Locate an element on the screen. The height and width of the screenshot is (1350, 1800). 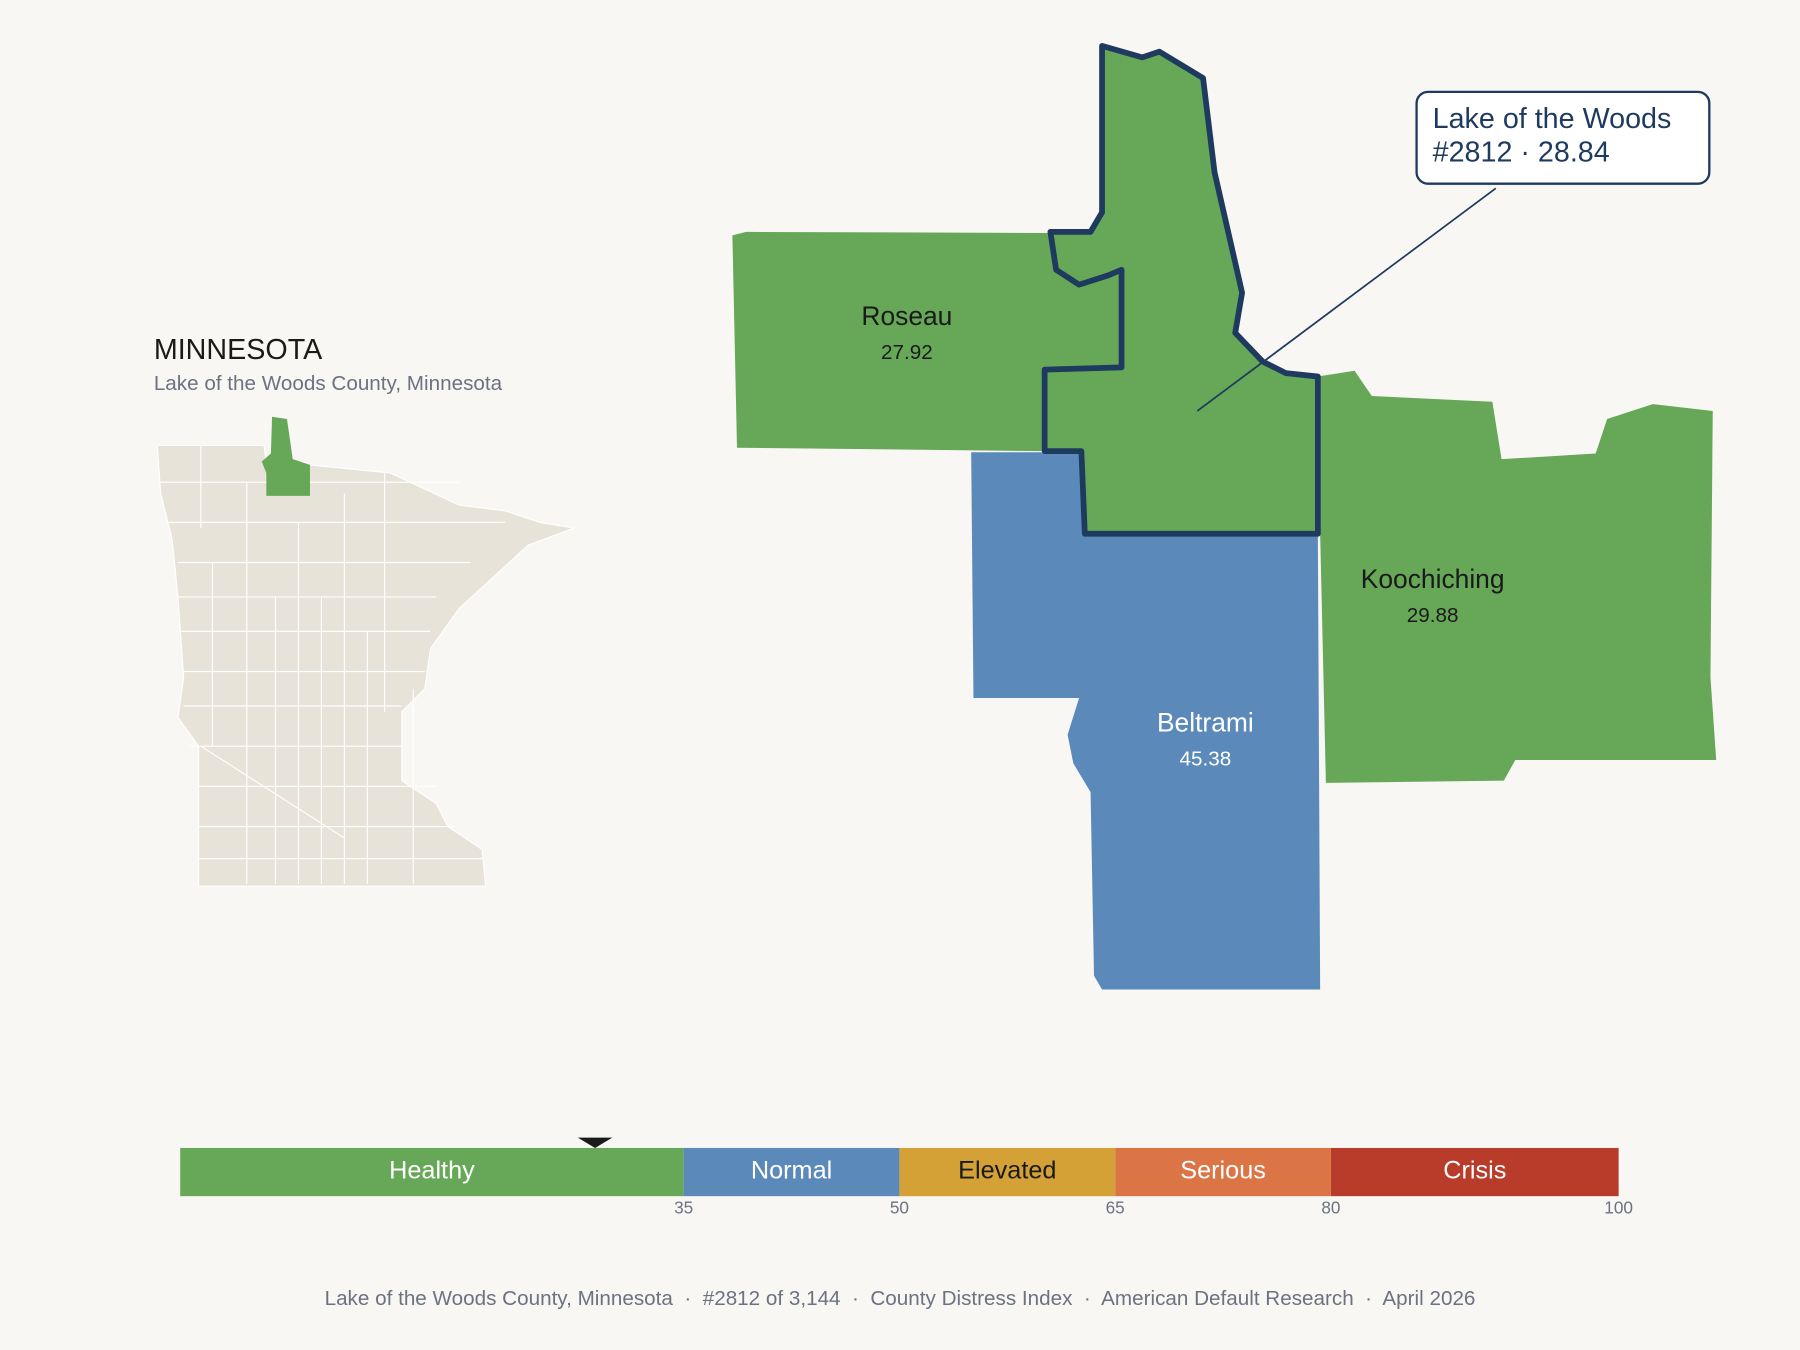
callout: Lake of the Woods #2812 · 28.84 is located at coordinates (1453, 251).